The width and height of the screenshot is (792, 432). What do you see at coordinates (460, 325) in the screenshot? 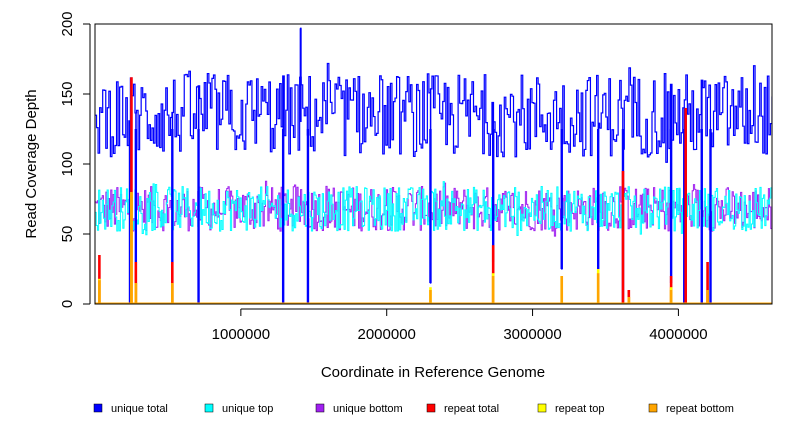
I see `x-axis: 1000000 2000000 3000000 4000000` at bounding box center [460, 325].